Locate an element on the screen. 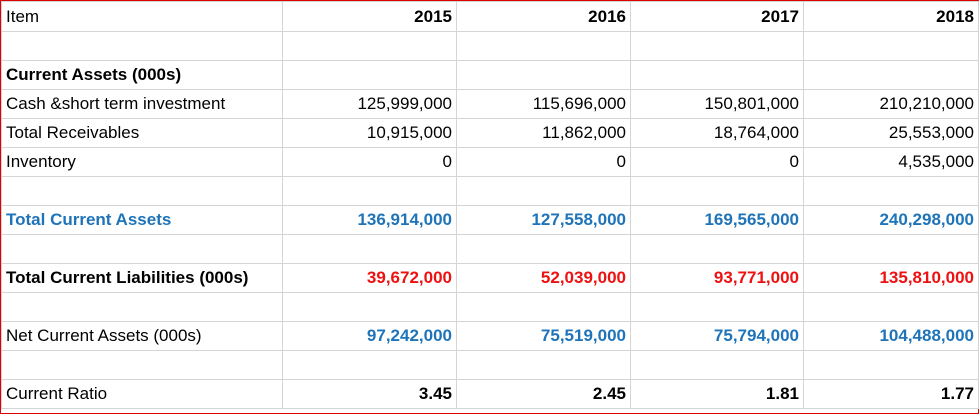 This screenshot has width=979, height=414. header-row: Item 2015 2016 2017 2018 is located at coordinates (490, 16).